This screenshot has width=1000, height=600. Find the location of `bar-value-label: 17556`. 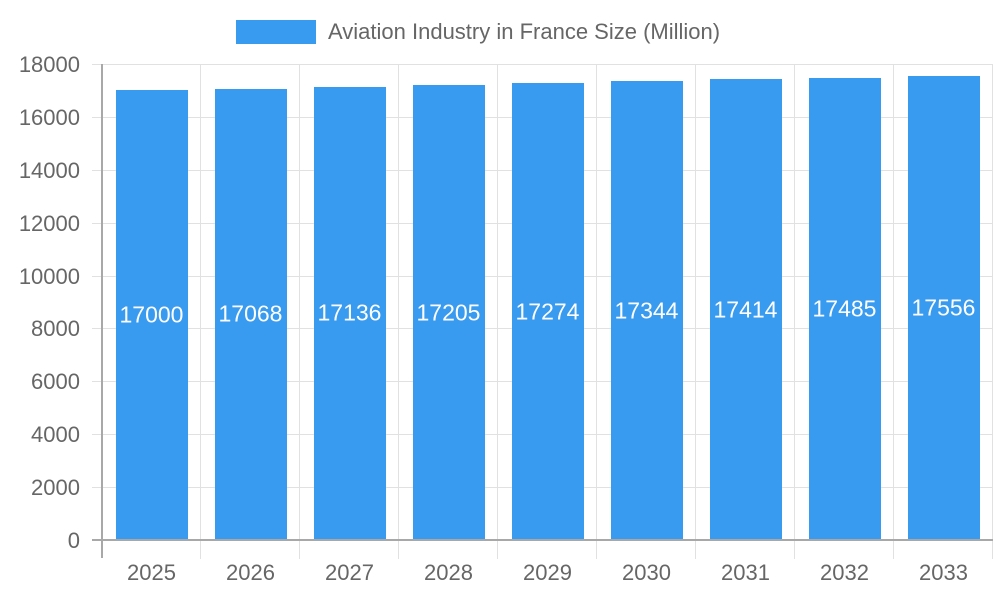

bar-value-label: 17556 is located at coordinates (943, 307).